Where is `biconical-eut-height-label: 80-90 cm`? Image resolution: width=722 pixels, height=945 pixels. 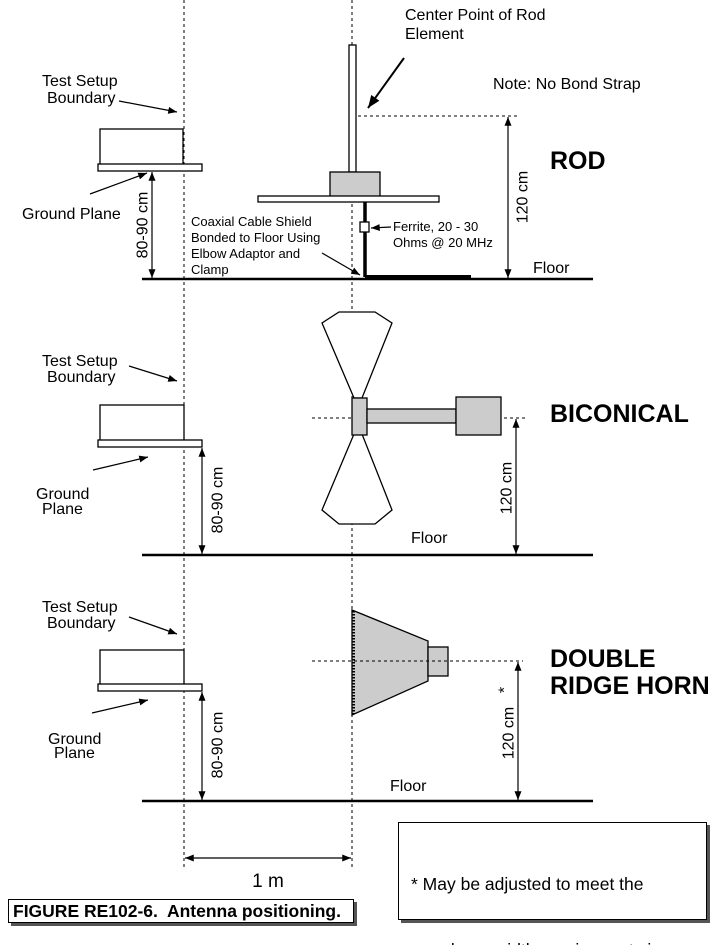 biconical-eut-height-label: 80-90 cm is located at coordinates (218, 500).